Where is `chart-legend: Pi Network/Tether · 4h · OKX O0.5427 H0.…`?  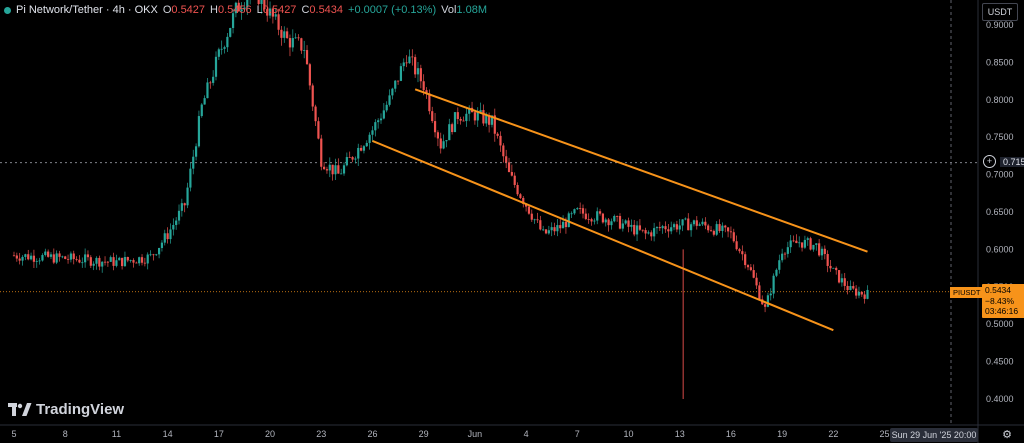 chart-legend: Pi Network/Tether · 4h · OKX O0.5427 H0.… is located at coordinates (245, 10).